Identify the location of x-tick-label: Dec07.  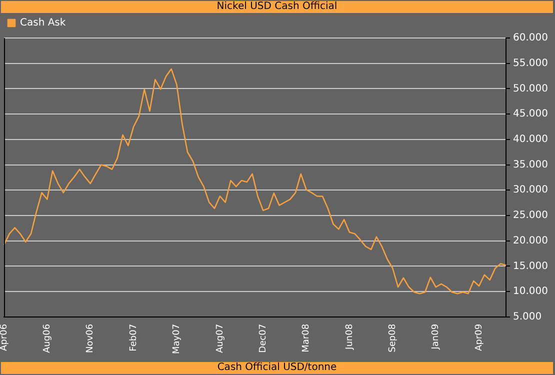
(263, 338).